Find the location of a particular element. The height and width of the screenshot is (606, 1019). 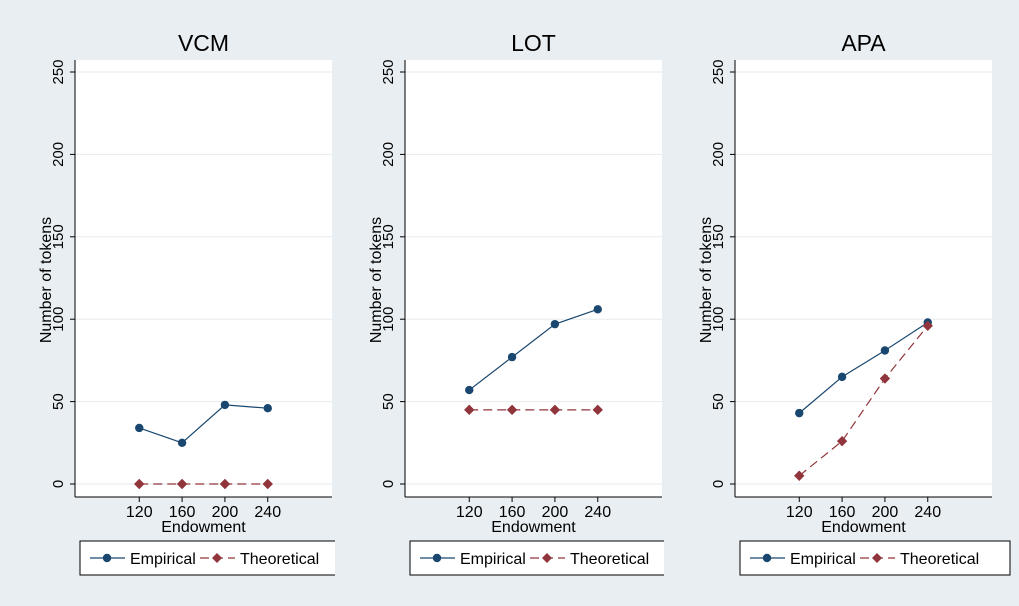

chart-title: LOT is located at coordinates (533, 43).